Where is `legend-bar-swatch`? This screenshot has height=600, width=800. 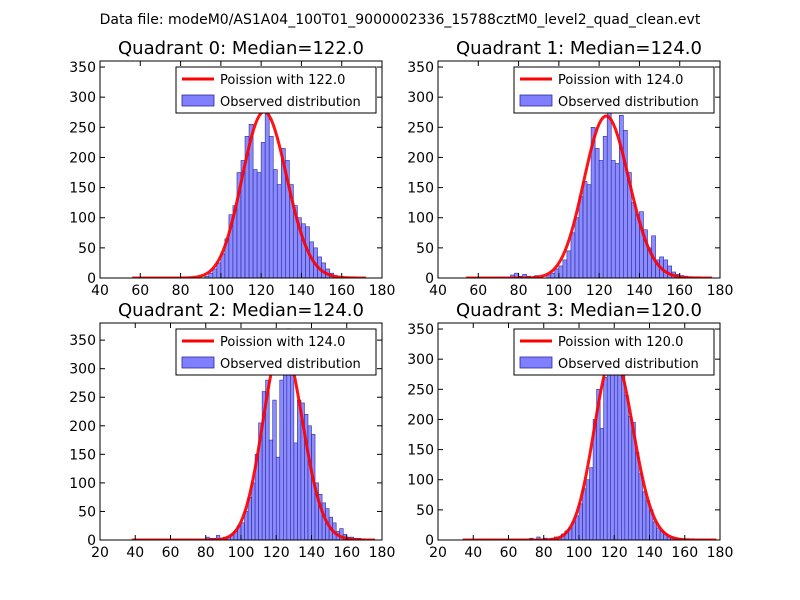
legend-bar-swatch is located at coordinates (536, 100).